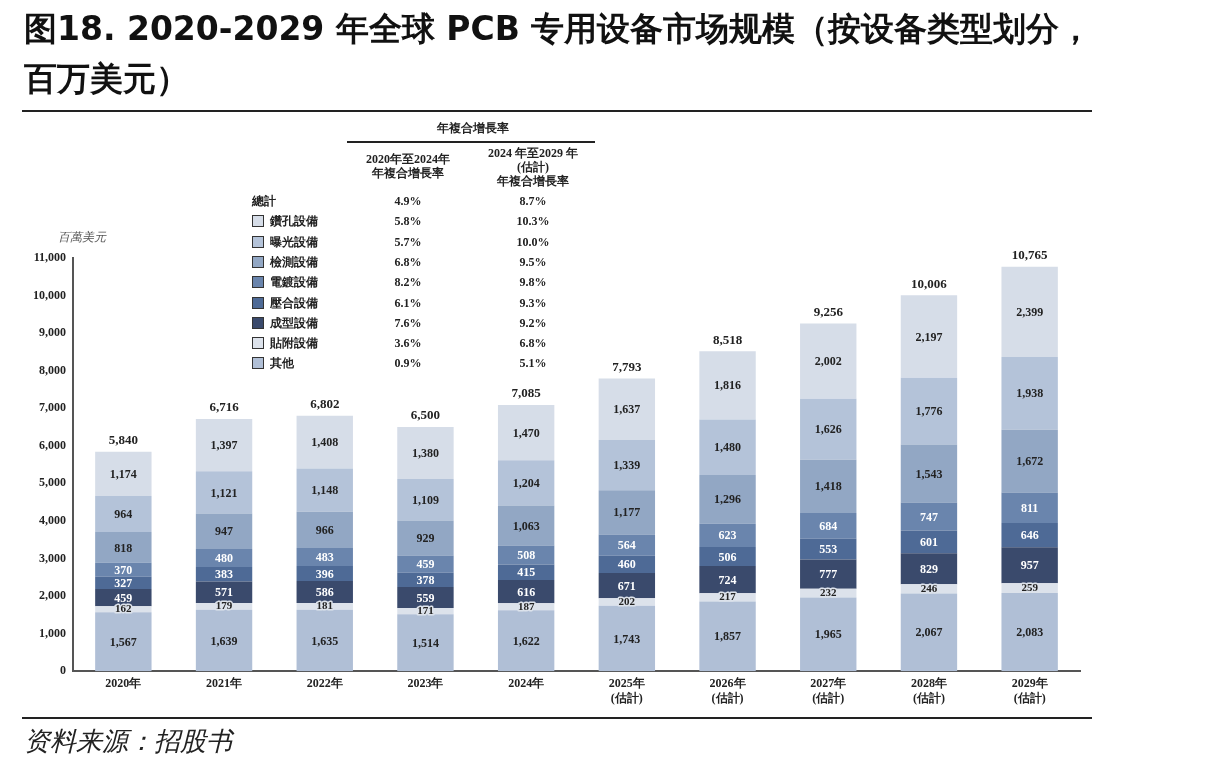 This screenshot has height=776, width=1212. I want to click on data-label: 1,743, so click(627, 638).